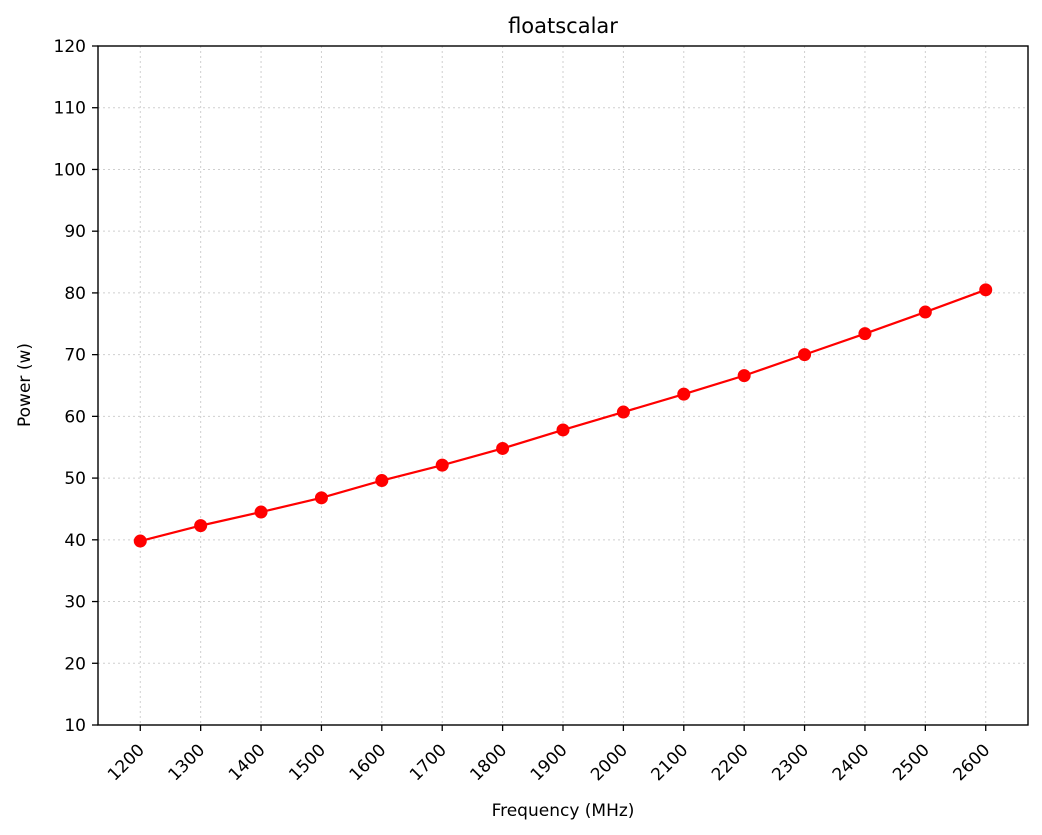 The image size is (1042, 835). Describe the element at coordinates (75, 541) in the screenshot. I see `y-tick-label: 40` at that location.